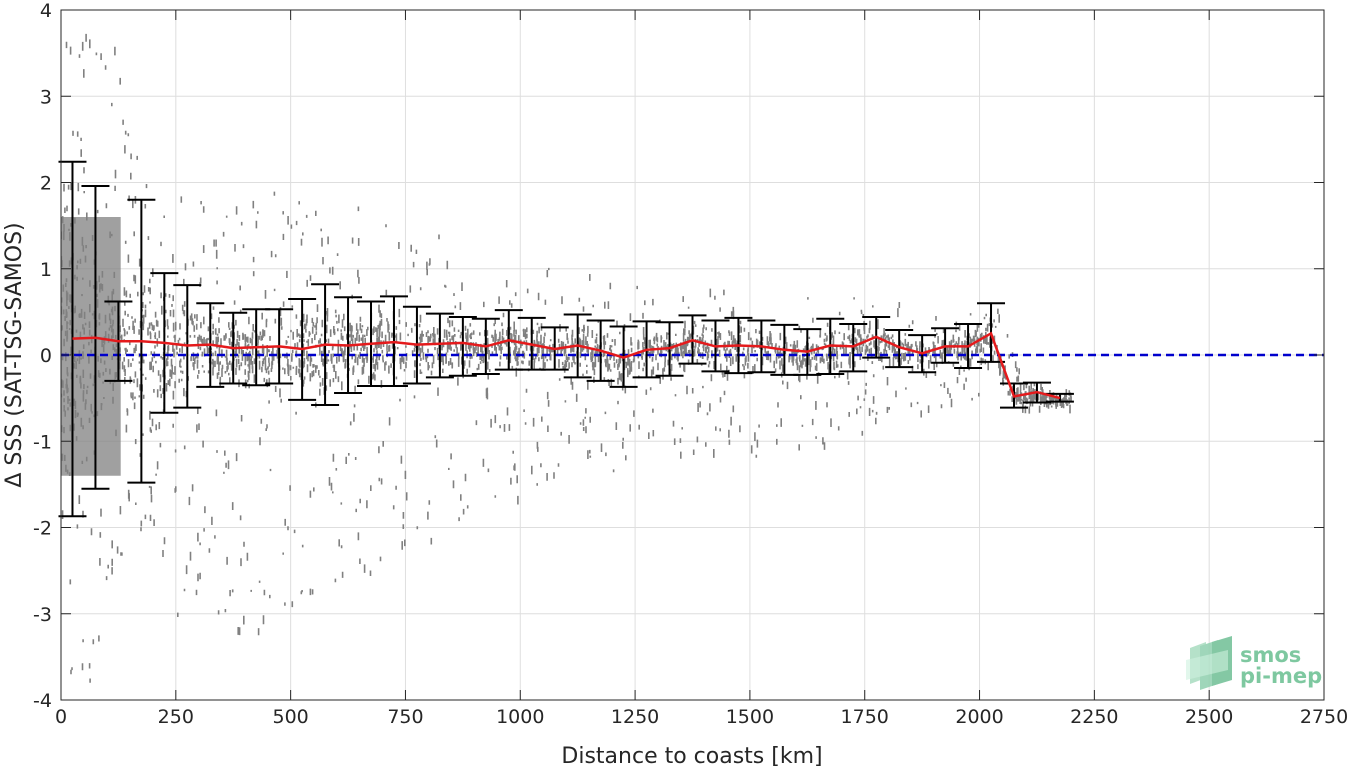 The image size is (1352, 768). I want to click on smos-pi-mep-logo: smos pi-mep, so click(1254, 663).